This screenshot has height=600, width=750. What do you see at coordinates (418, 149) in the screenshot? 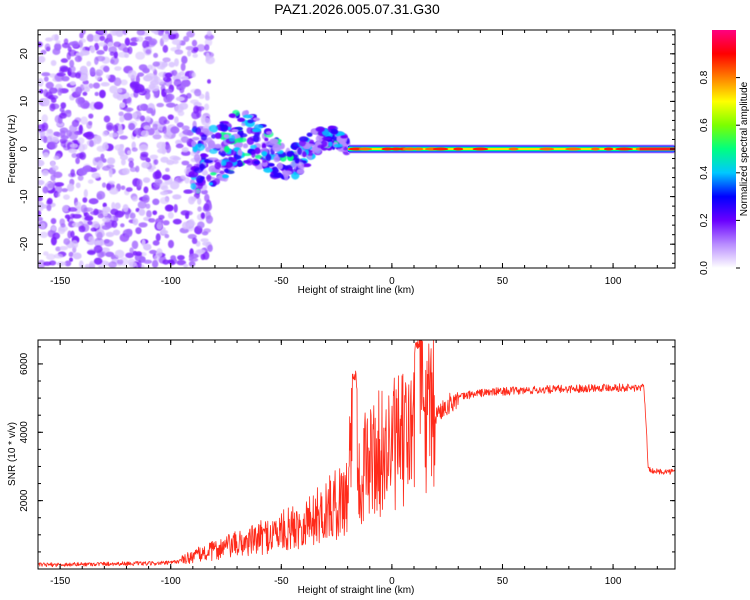
I see `tone-hotspot` at bounding box center [418, 149].